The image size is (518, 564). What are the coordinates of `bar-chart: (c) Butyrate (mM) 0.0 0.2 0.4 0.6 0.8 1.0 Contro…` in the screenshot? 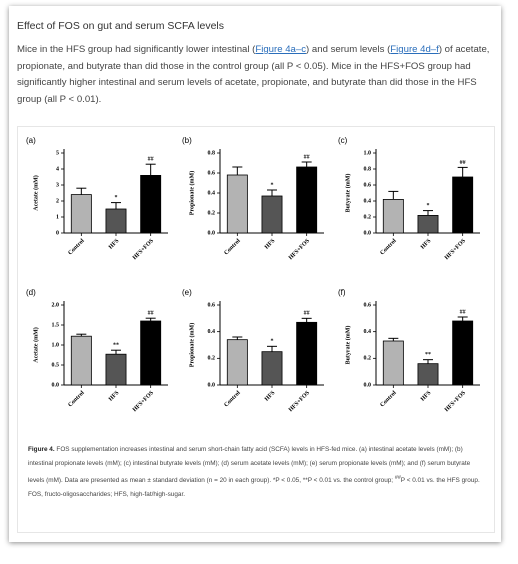 It's located at (409, 198).